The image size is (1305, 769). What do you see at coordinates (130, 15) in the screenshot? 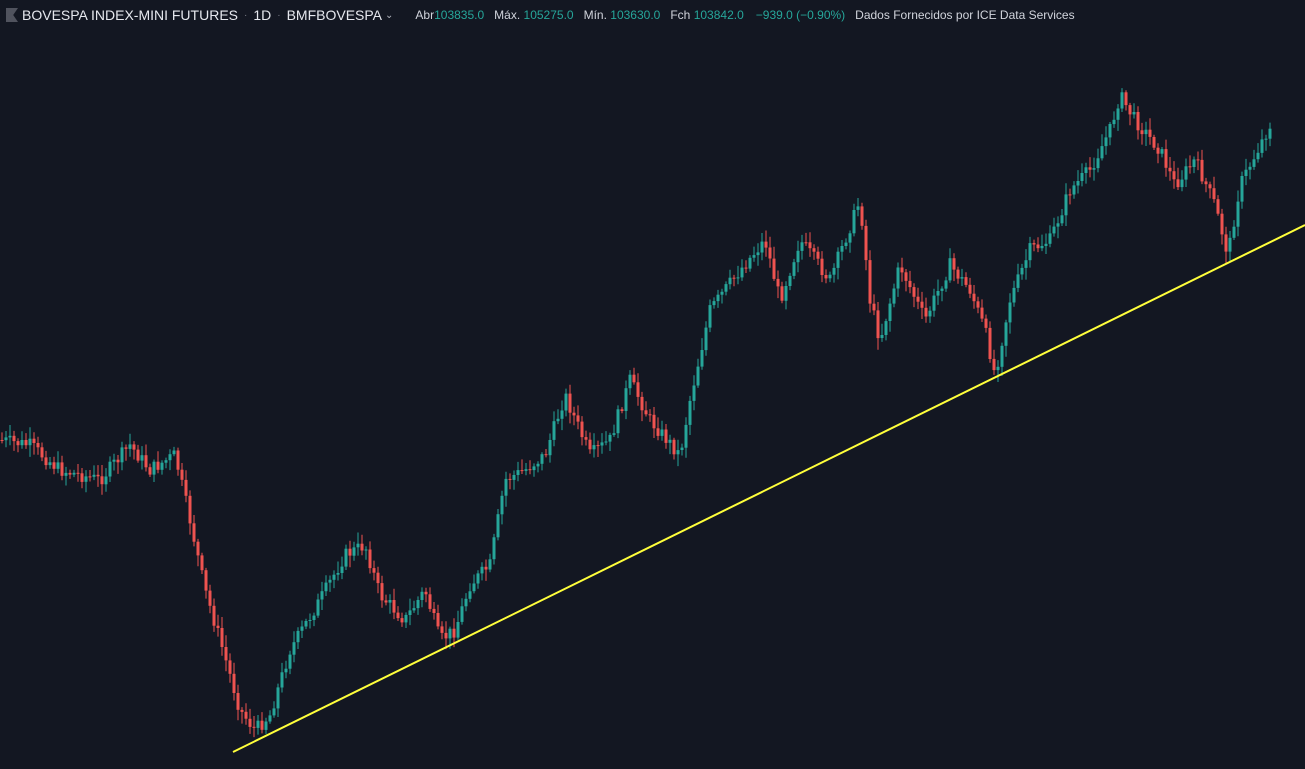
I see `symbol-name: BOVESPA INDEX-MINI FUTURES` at bounding box center [130, 15].